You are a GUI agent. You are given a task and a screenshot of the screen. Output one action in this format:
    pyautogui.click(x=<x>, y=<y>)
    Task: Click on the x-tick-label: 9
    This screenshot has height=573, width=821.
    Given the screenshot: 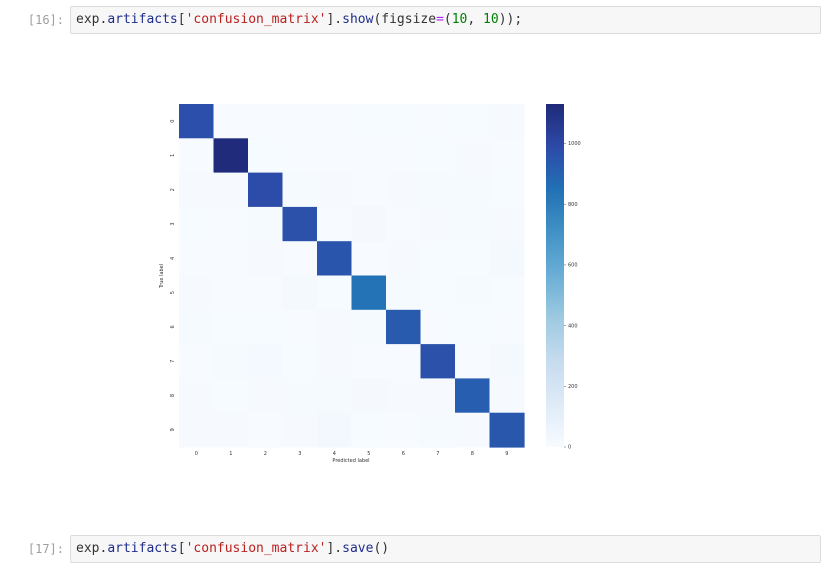 What is the action you would take?
    pyautogui.click(x=506, y=454)
    